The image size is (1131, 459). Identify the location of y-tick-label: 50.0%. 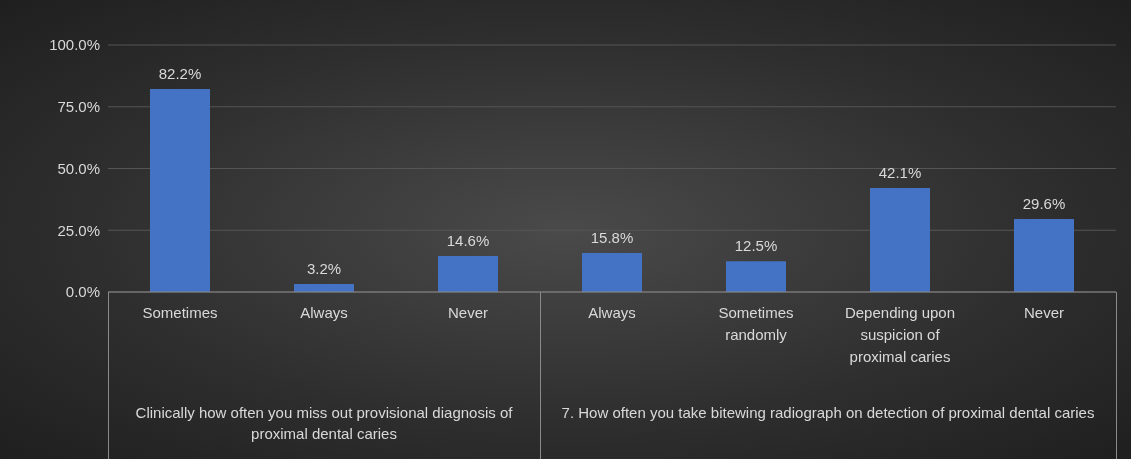
(78, 168).